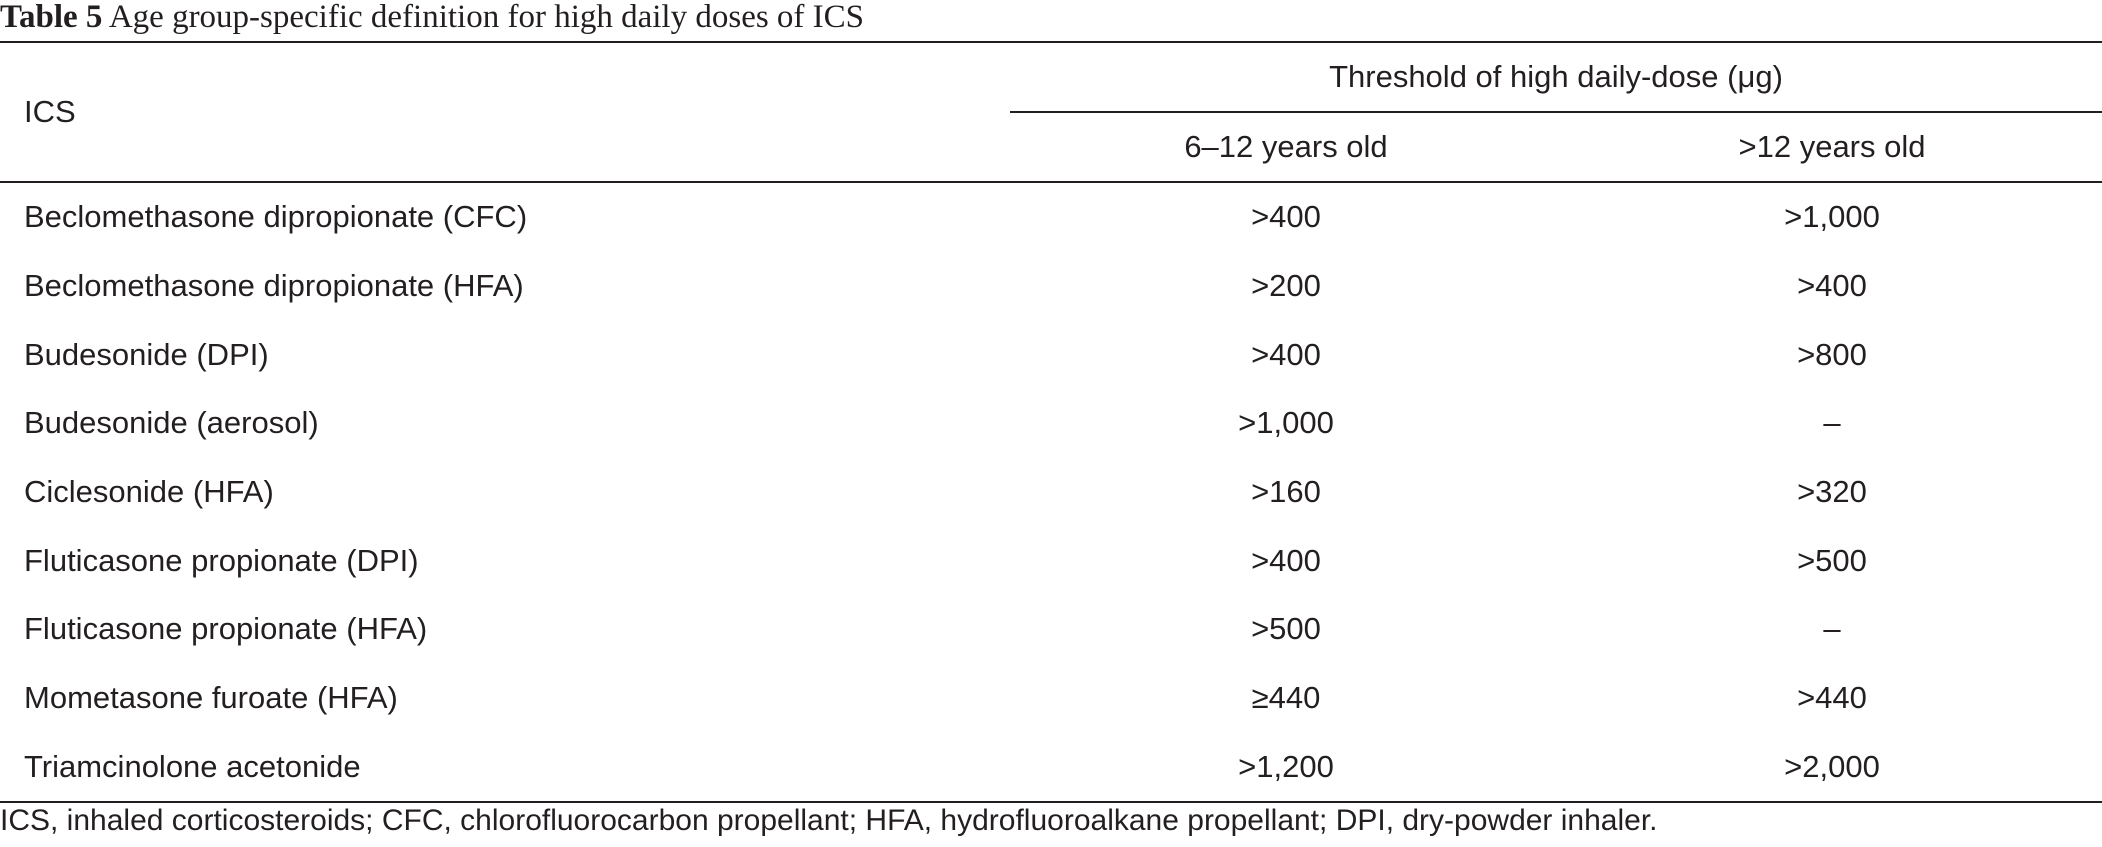 The height and width of the screenshot is (847, 2102). What do you see at coordinates (226, 629) in the screenshot?
I see `cell-ics-name: Fluticasone propionate (HFA)` at bounding box center [226, 629].